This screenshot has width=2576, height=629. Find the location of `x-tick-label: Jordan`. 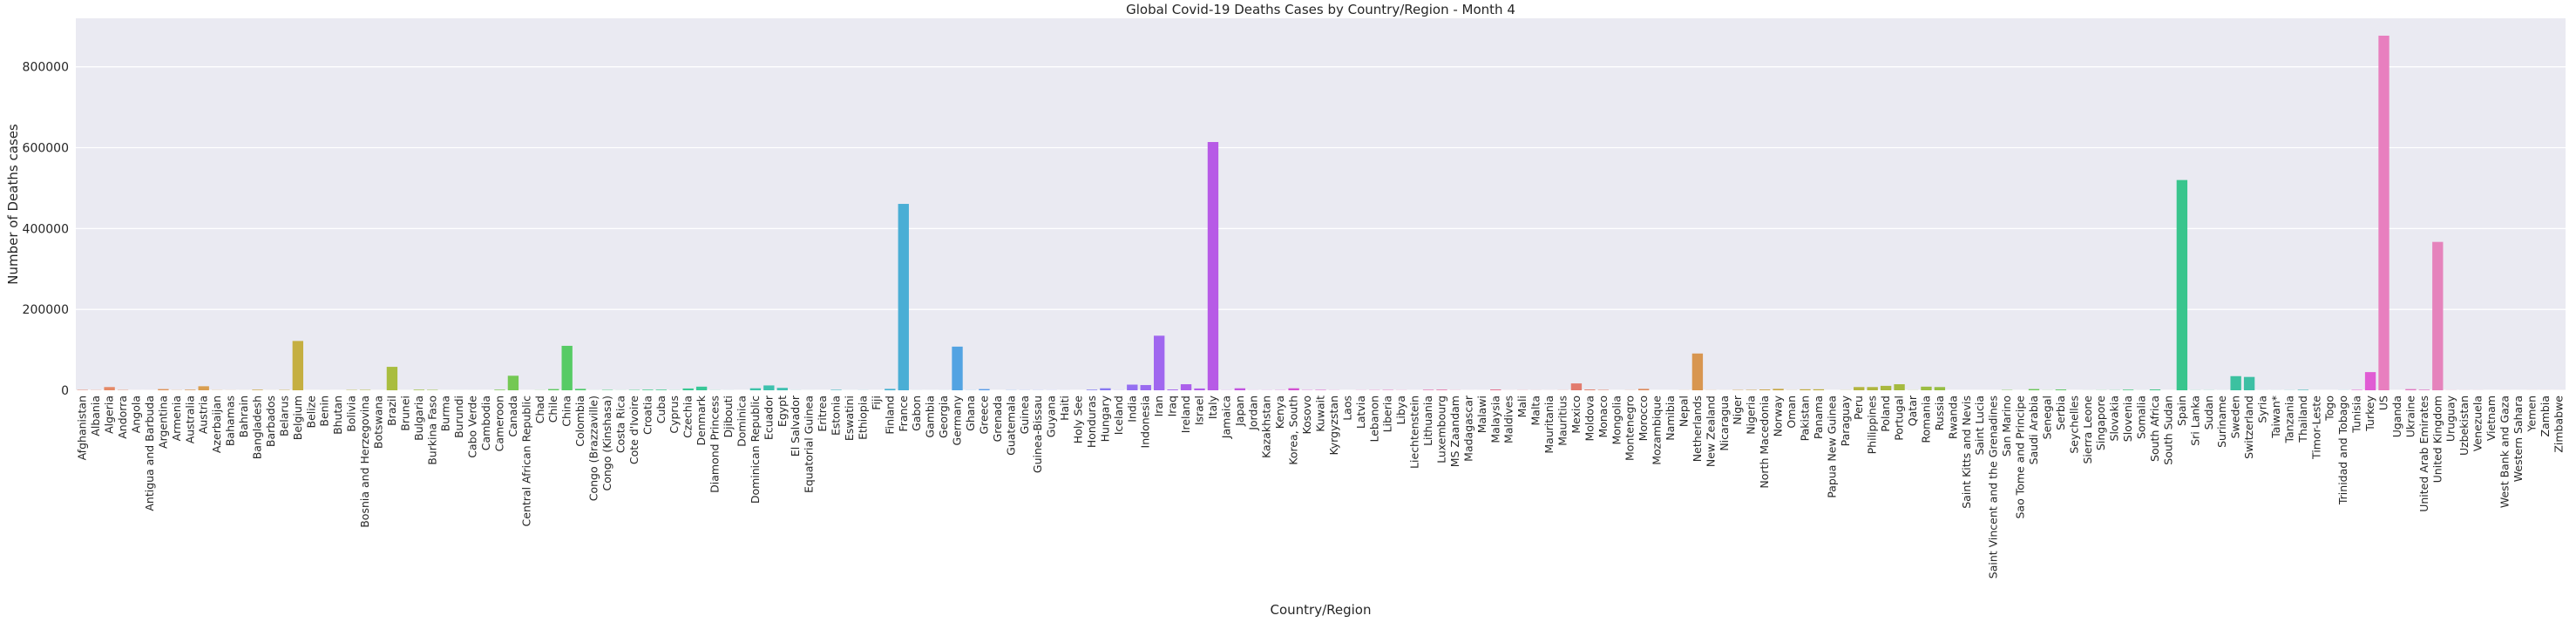

x-tick-label: Jordan is located at coordinates (1252, 413).